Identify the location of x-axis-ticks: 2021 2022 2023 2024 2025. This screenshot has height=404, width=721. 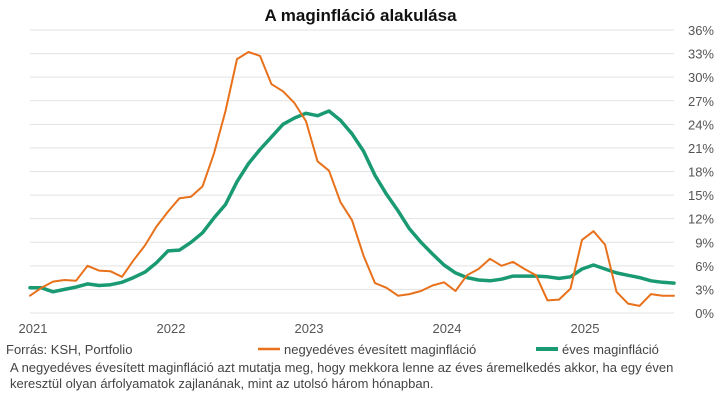
(309, 328).